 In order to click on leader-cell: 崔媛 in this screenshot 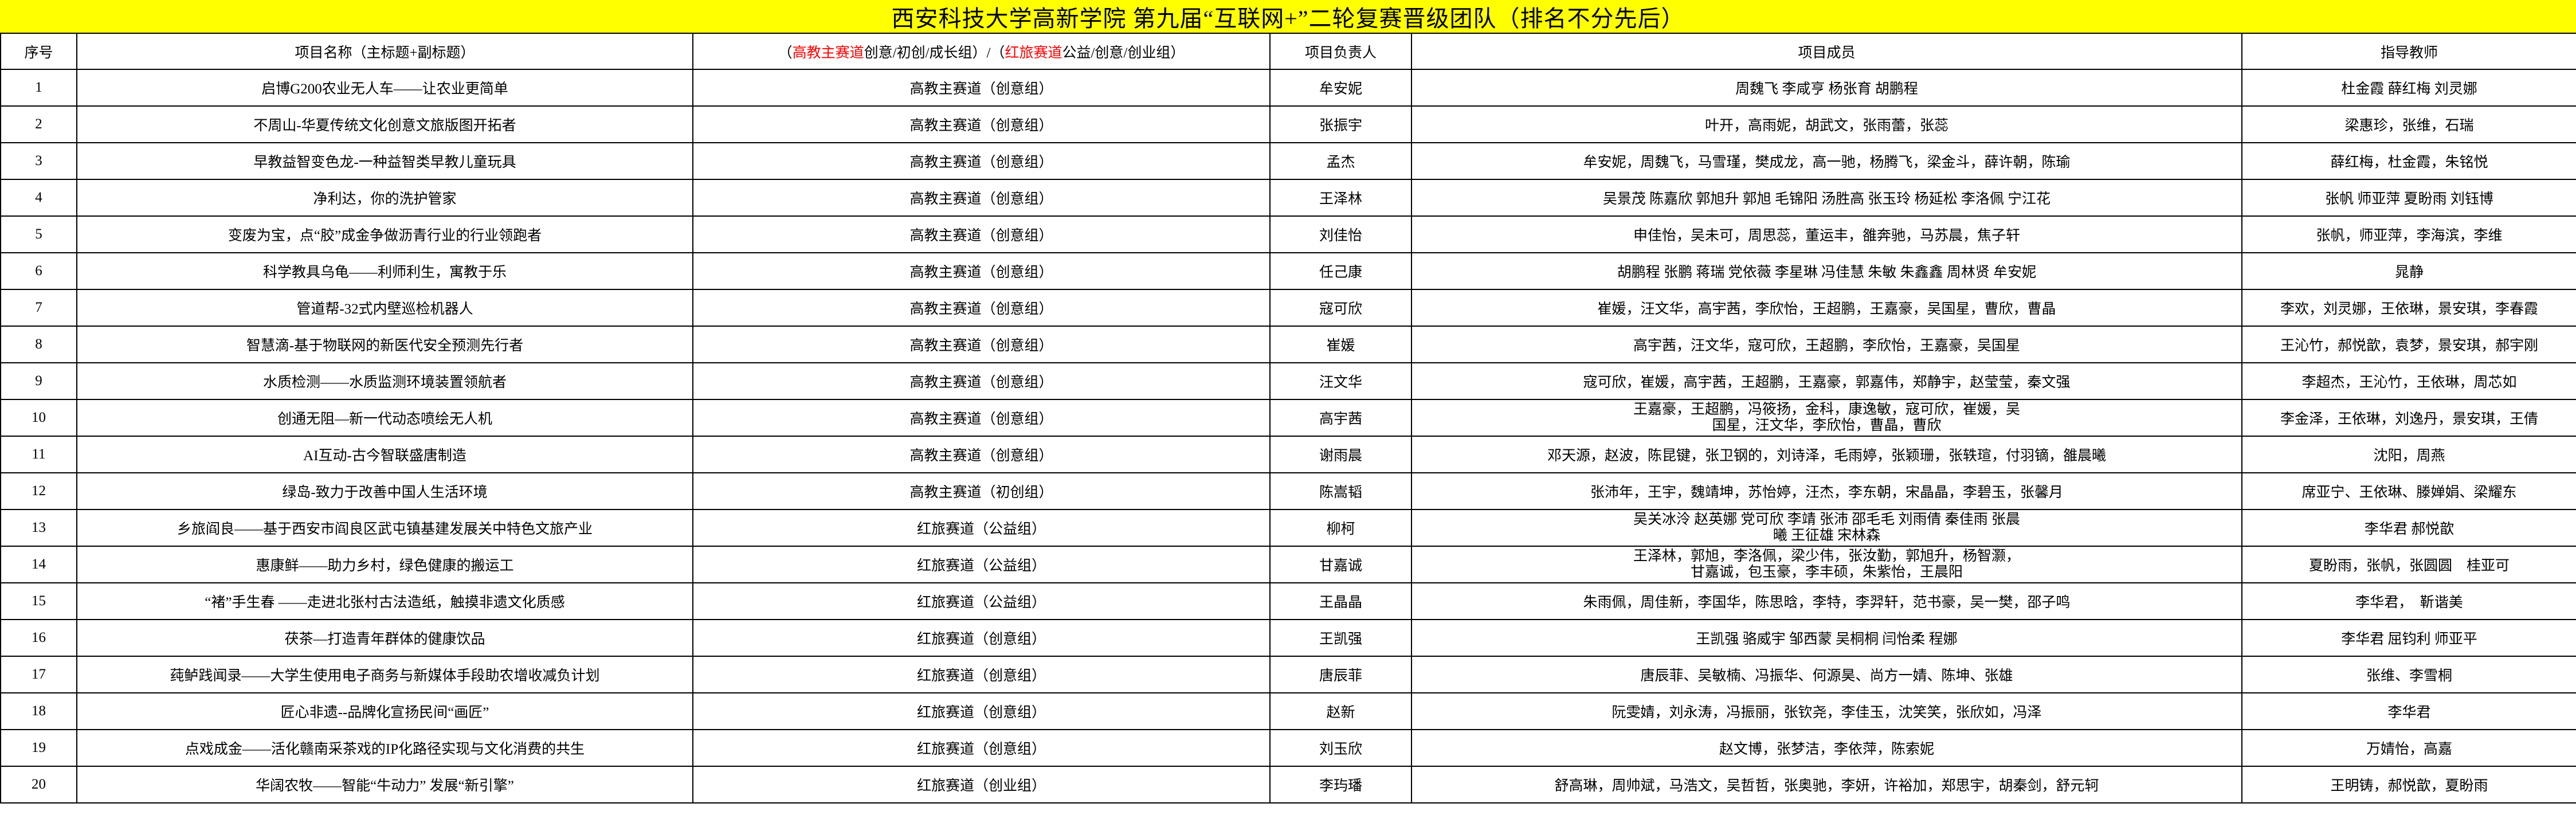, I will do `click(1340, 345)`.